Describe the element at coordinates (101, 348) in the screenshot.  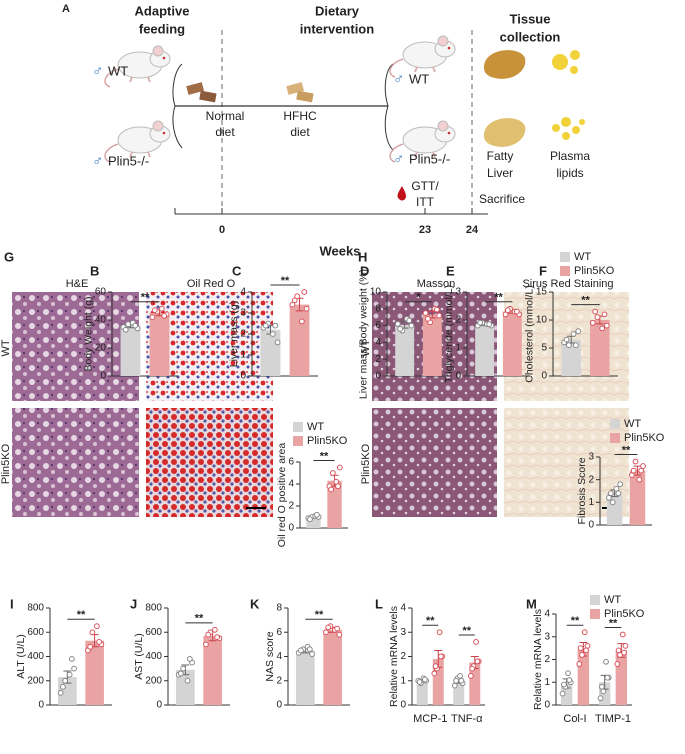
I see `y-tick-label: 20` at that location.